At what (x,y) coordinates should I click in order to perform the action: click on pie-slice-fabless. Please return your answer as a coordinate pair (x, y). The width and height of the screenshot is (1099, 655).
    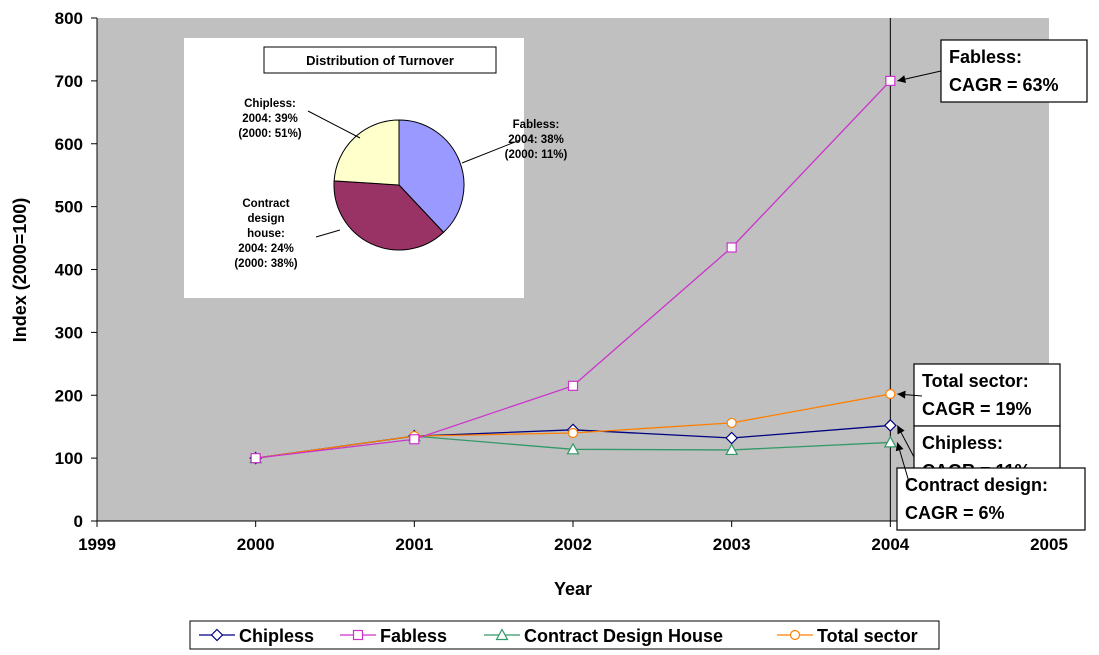
    Looking at the image, I should click on (431, 176).